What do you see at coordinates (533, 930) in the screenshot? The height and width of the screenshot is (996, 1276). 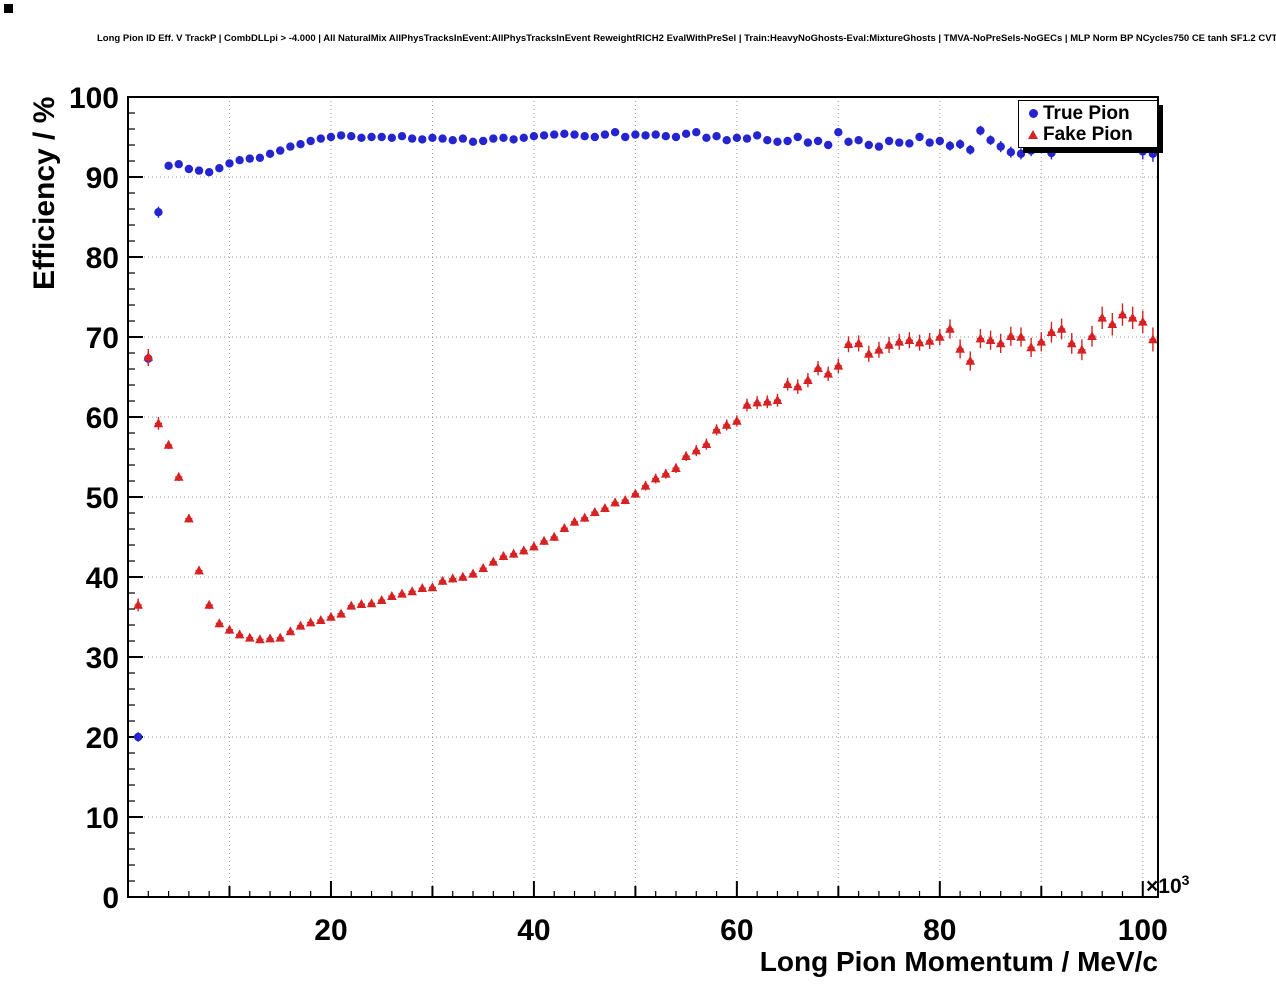 I see `x-tick-label: 40` at bounding box center [533, 930].